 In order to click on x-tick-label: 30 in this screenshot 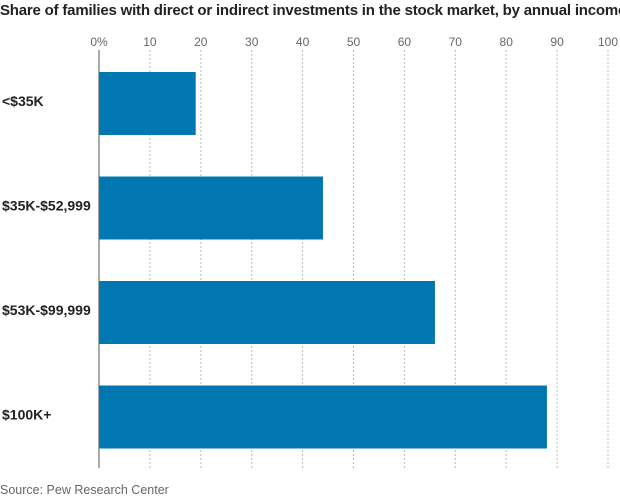, I will do `click(252, 42)`.